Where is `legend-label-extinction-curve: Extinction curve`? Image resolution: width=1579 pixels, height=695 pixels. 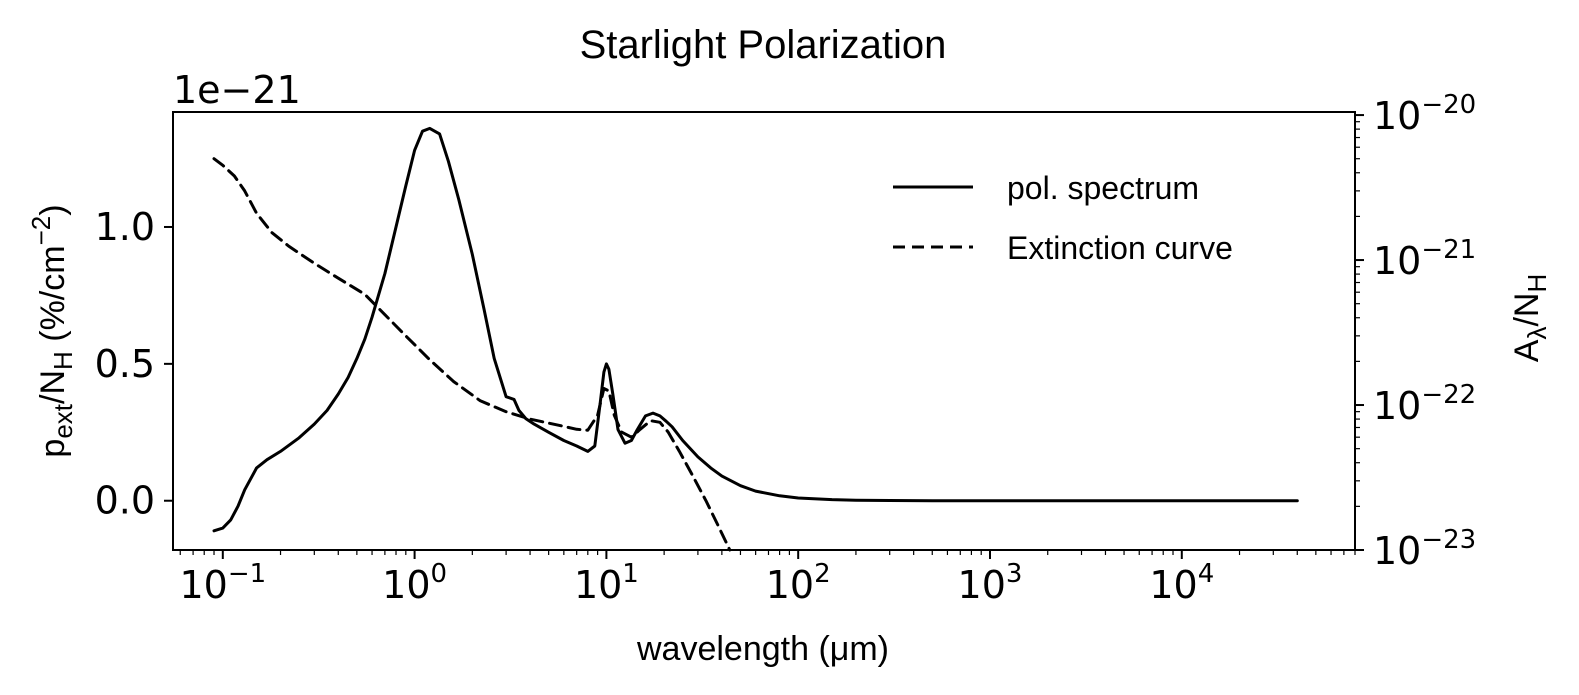 legend-label-extinction-curve: Extinction curve is located at coordinates (1120, 248).